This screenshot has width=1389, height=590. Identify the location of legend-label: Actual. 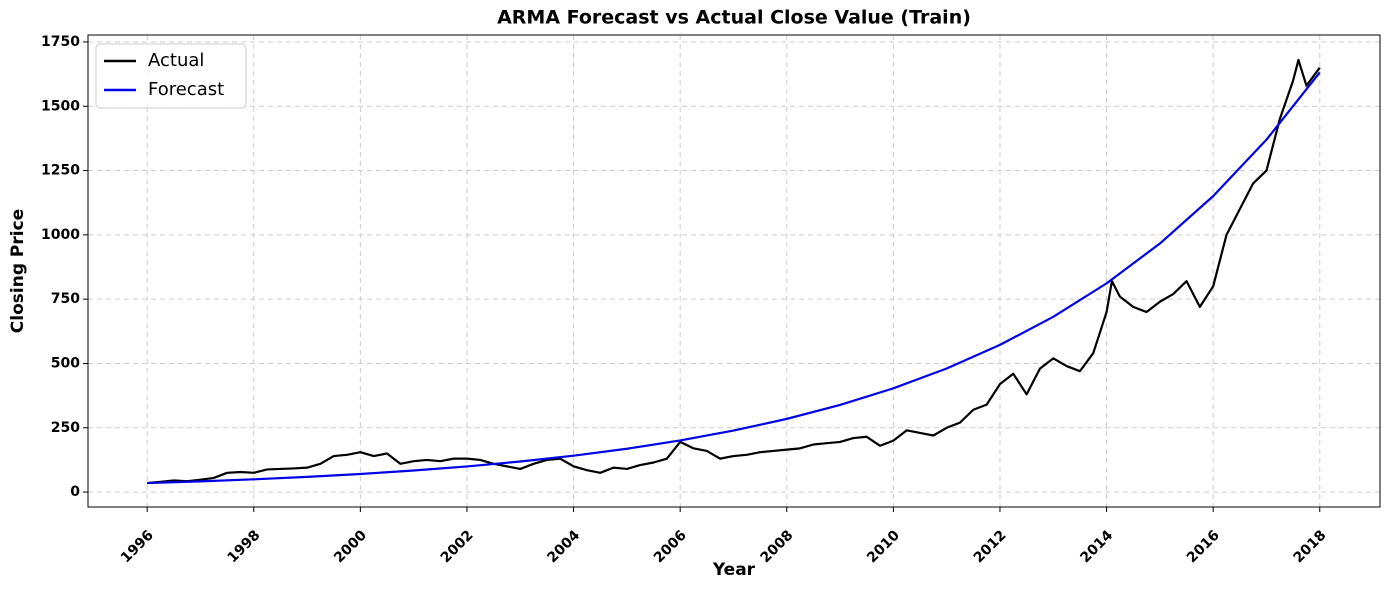
(176, 60).